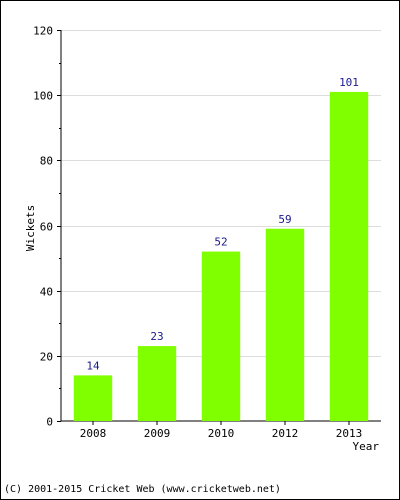  I want to click on x-tick-label-2008: 2008, so click(93, 433).